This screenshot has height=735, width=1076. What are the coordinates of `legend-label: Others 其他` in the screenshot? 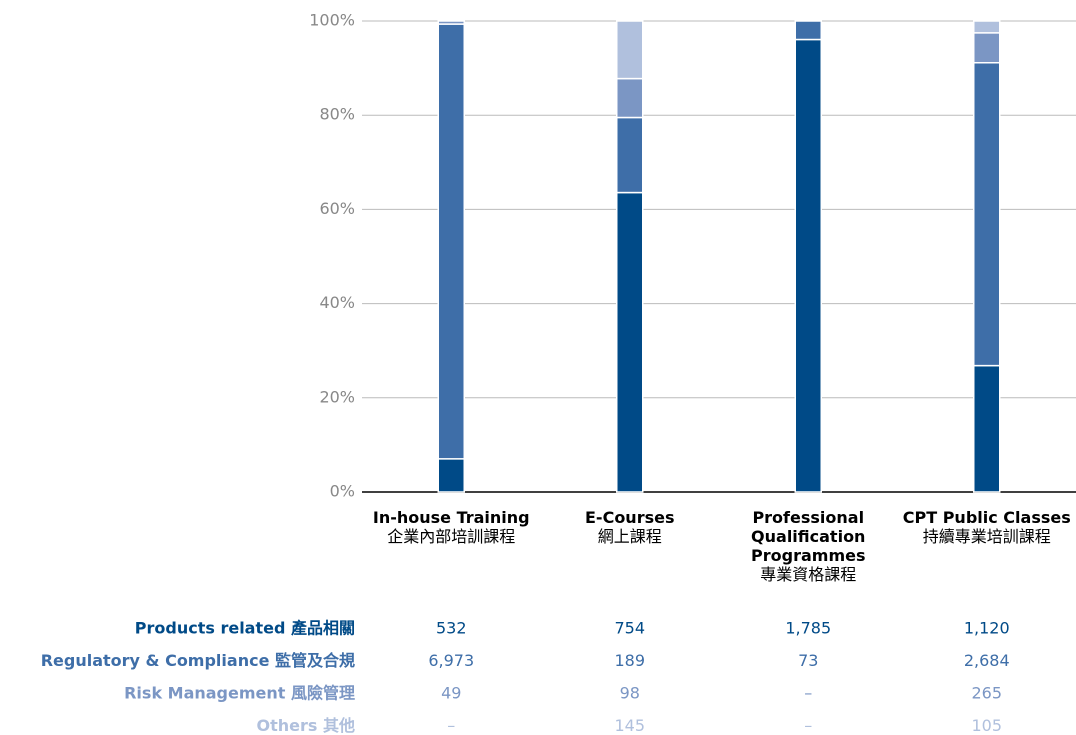 It's located at (306, 725).